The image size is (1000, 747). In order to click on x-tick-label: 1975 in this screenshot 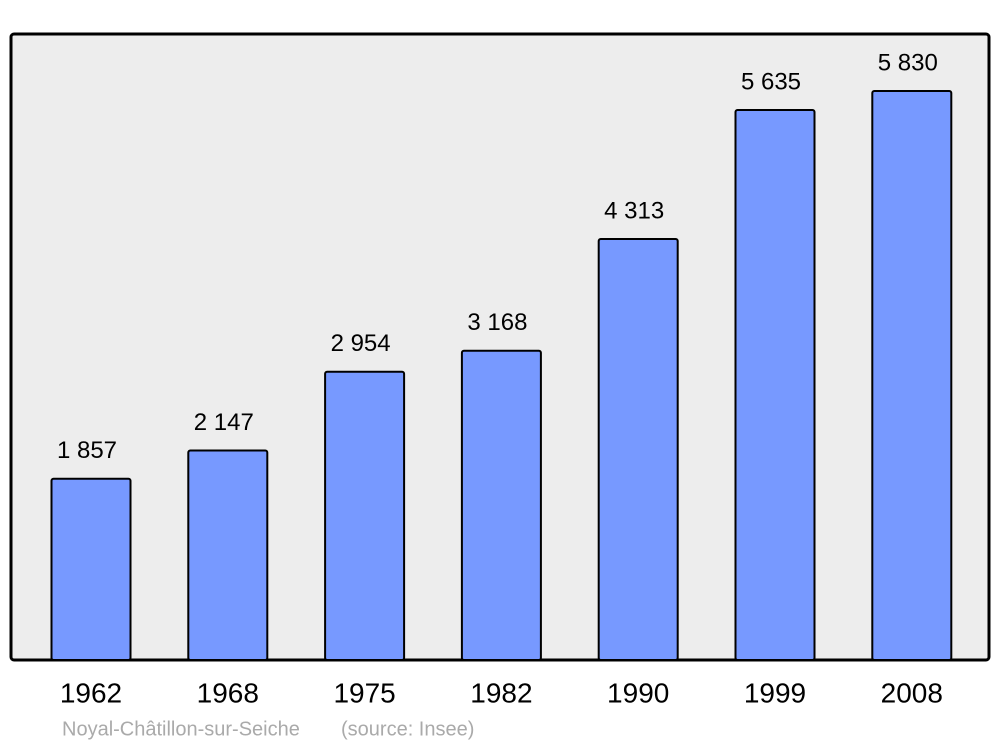, I will do `click(364, 692)`.